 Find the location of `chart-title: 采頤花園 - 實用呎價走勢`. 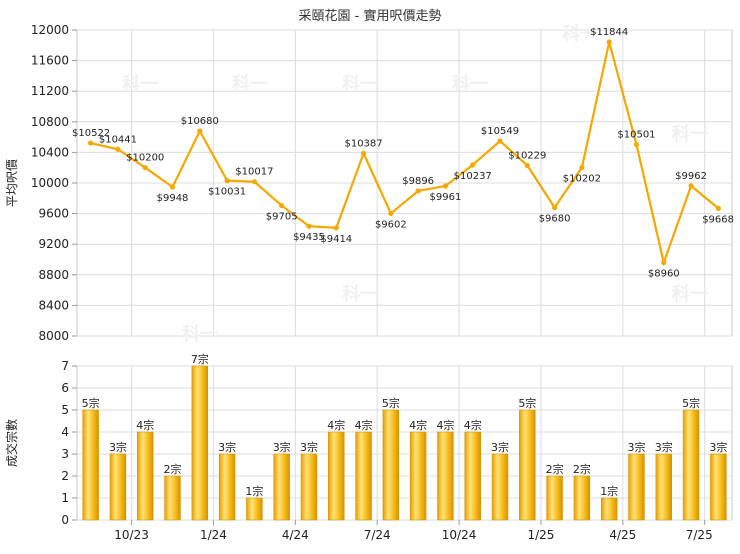

chart-title: 采頤花園 - 實用呎價走勢 is located at coordinates (370, 16).